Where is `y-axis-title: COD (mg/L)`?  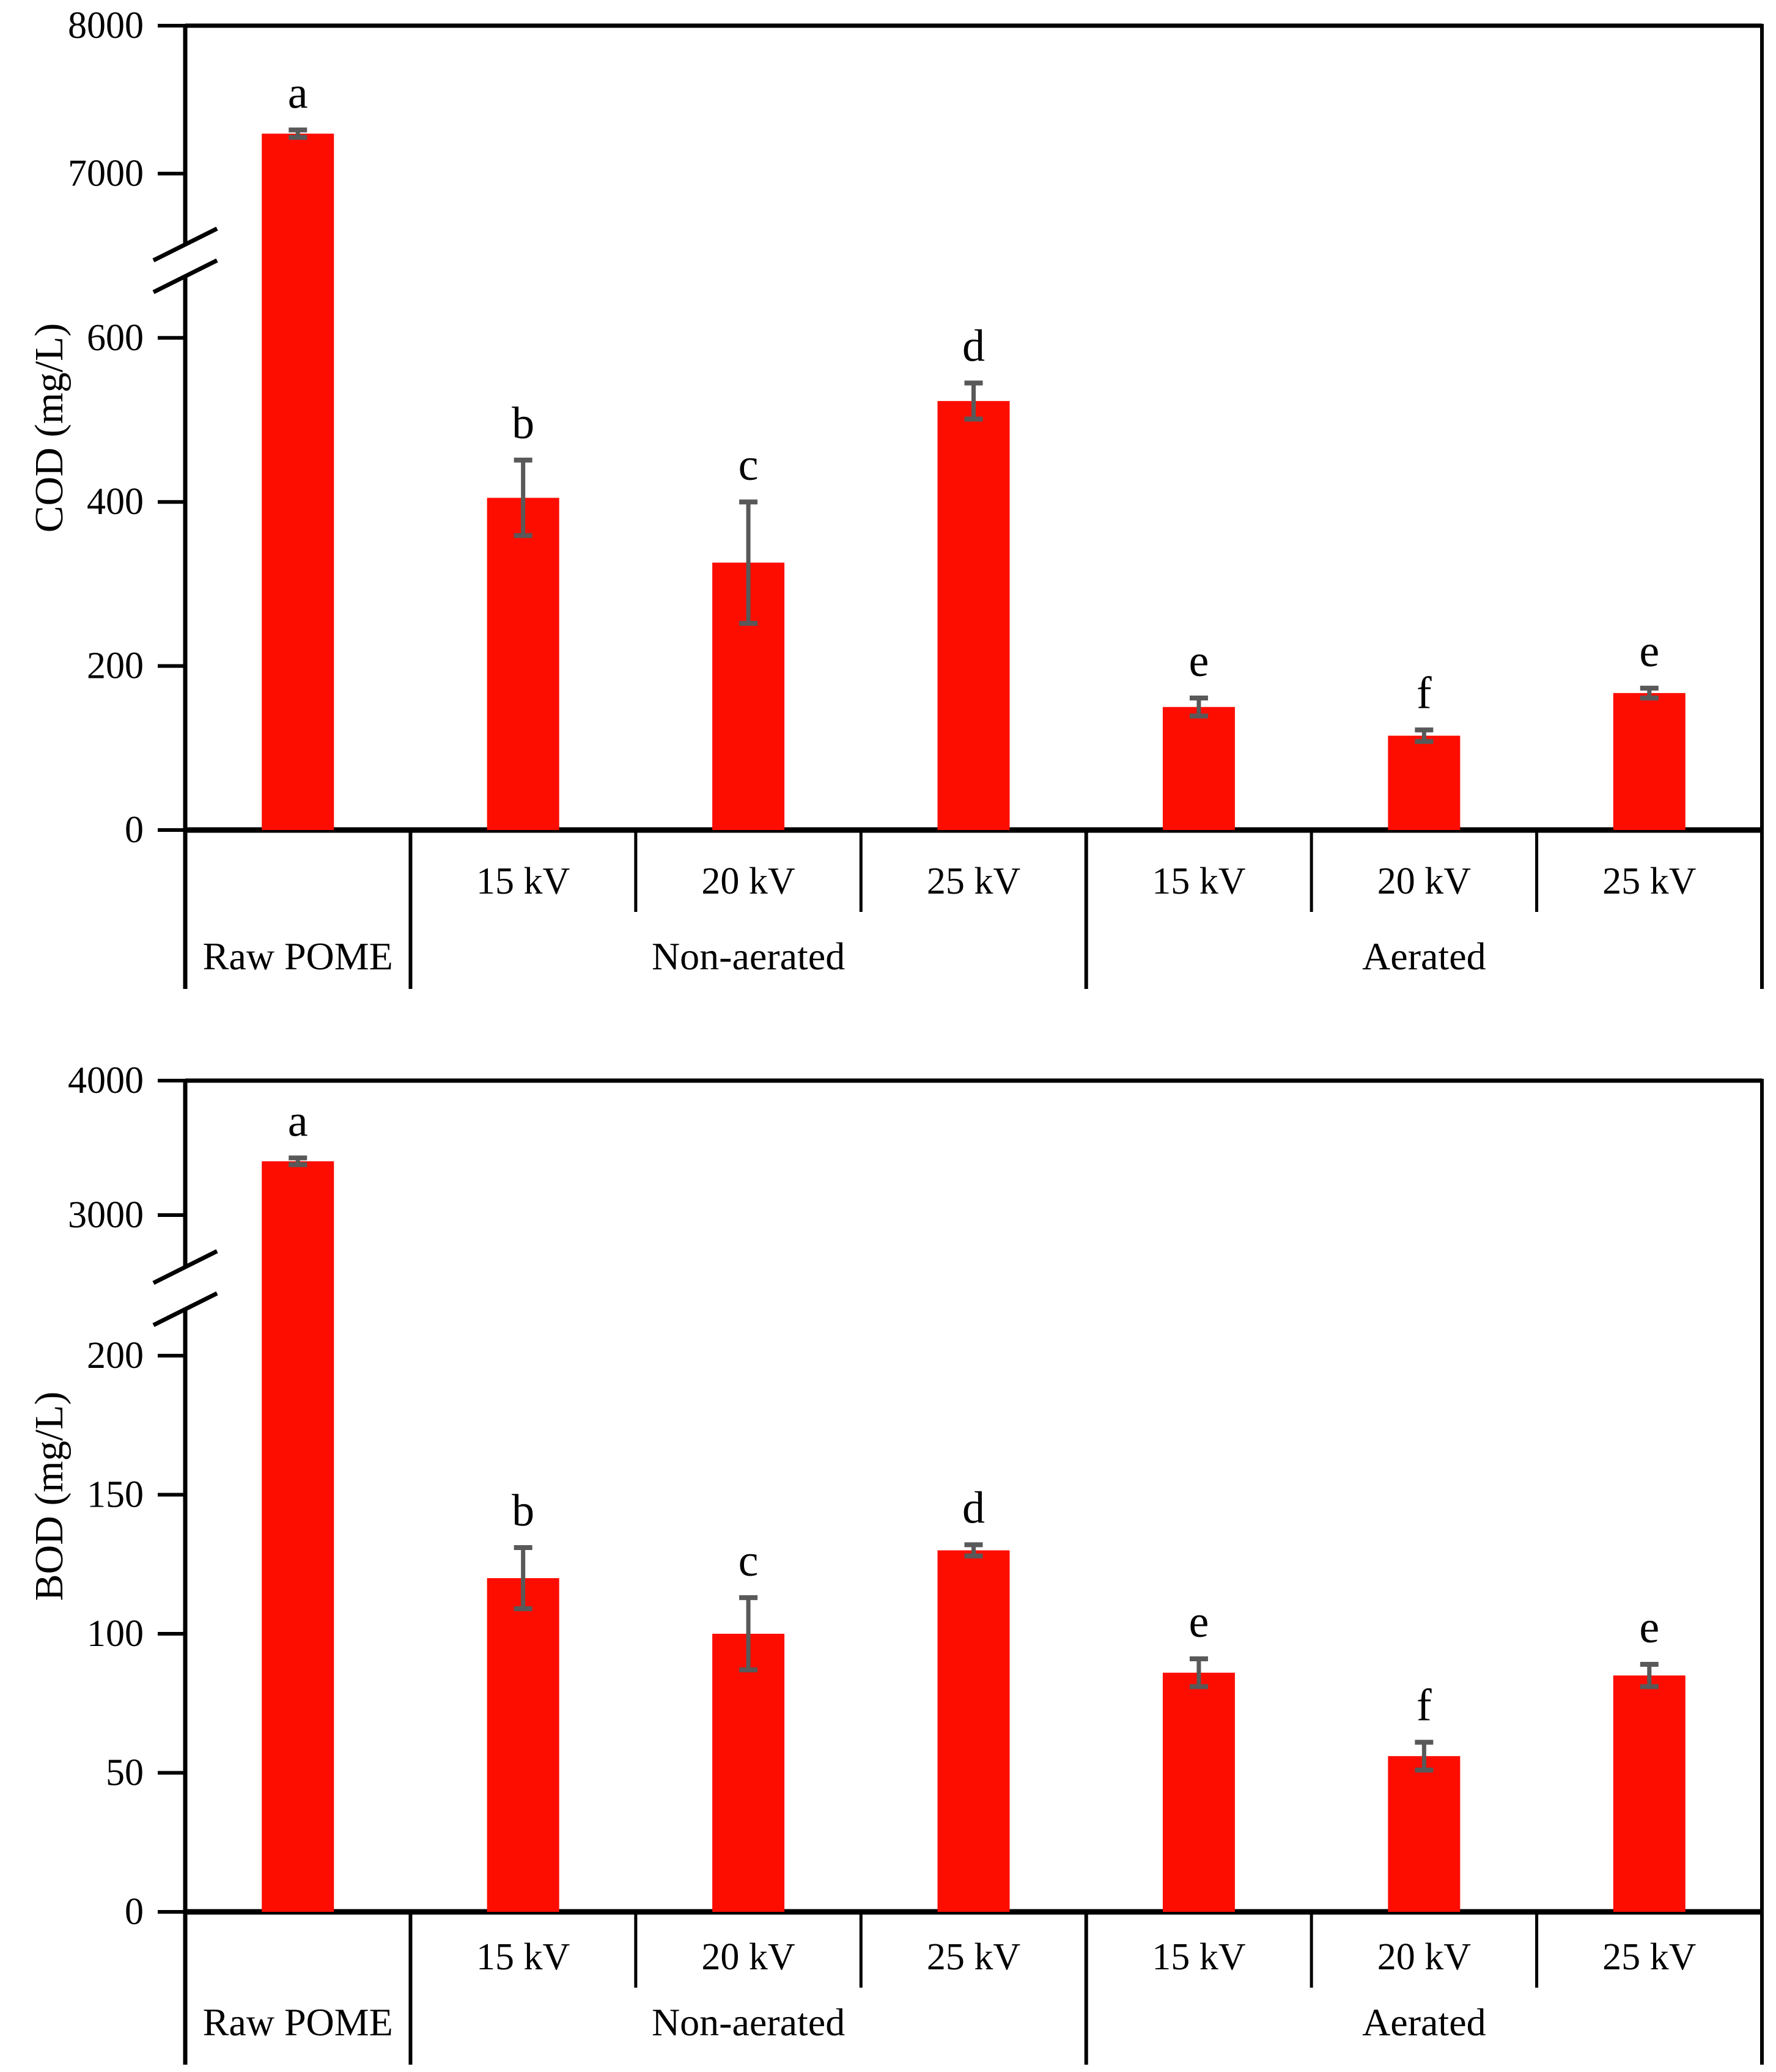 y-axis-title: COD (mg/L) is located at coordinates (49, 428).